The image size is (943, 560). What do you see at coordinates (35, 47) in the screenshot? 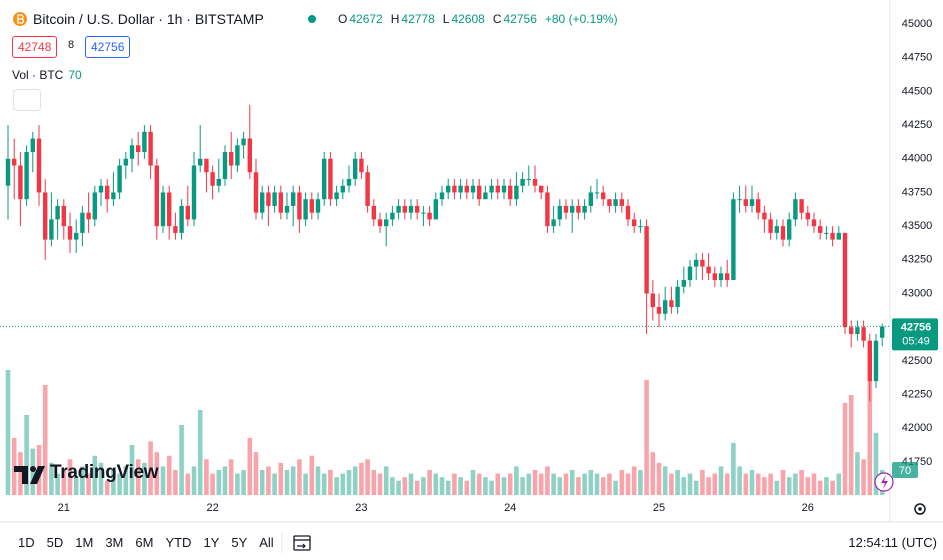
I see `bid-button: 42748` at bounding box center [35, 47].